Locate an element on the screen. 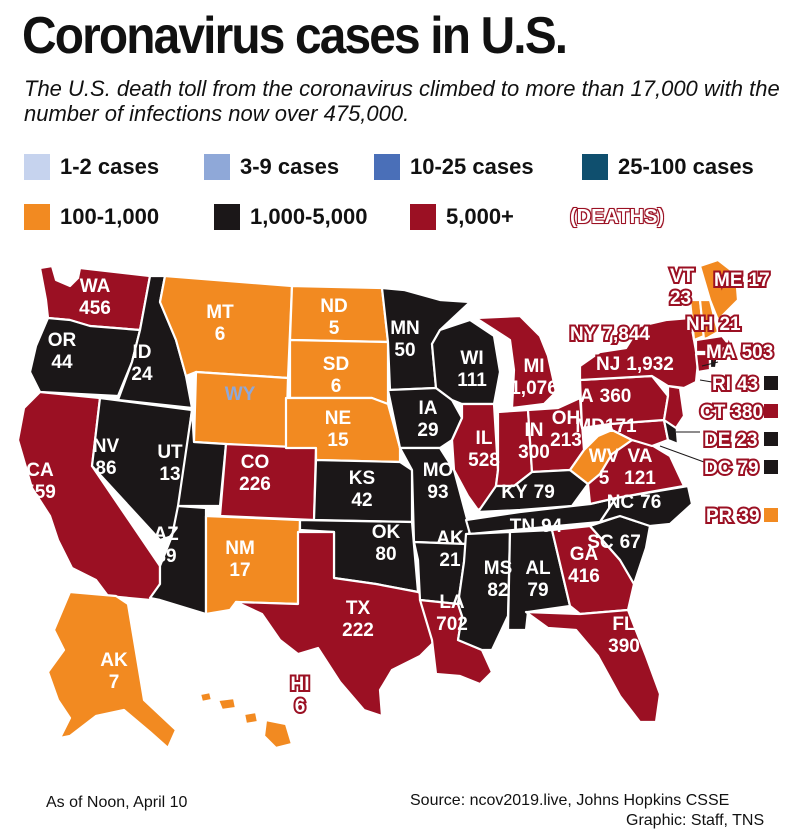 This screenshot has height=840, width=800. leader-lines is located at coordinates (689, 412).